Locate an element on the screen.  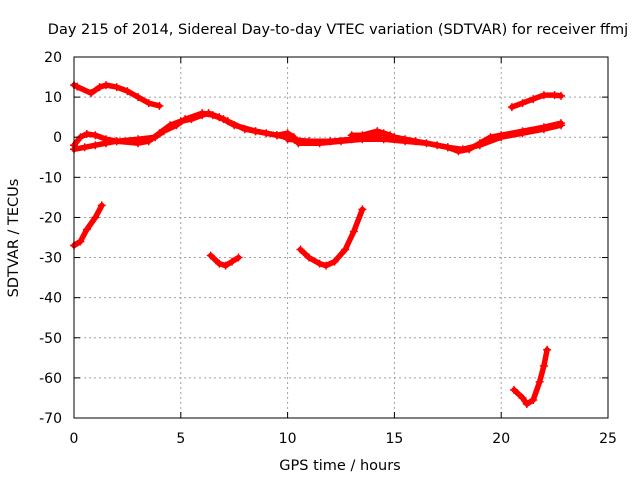
series-track-upper-right is located at coordinates (536, 101).